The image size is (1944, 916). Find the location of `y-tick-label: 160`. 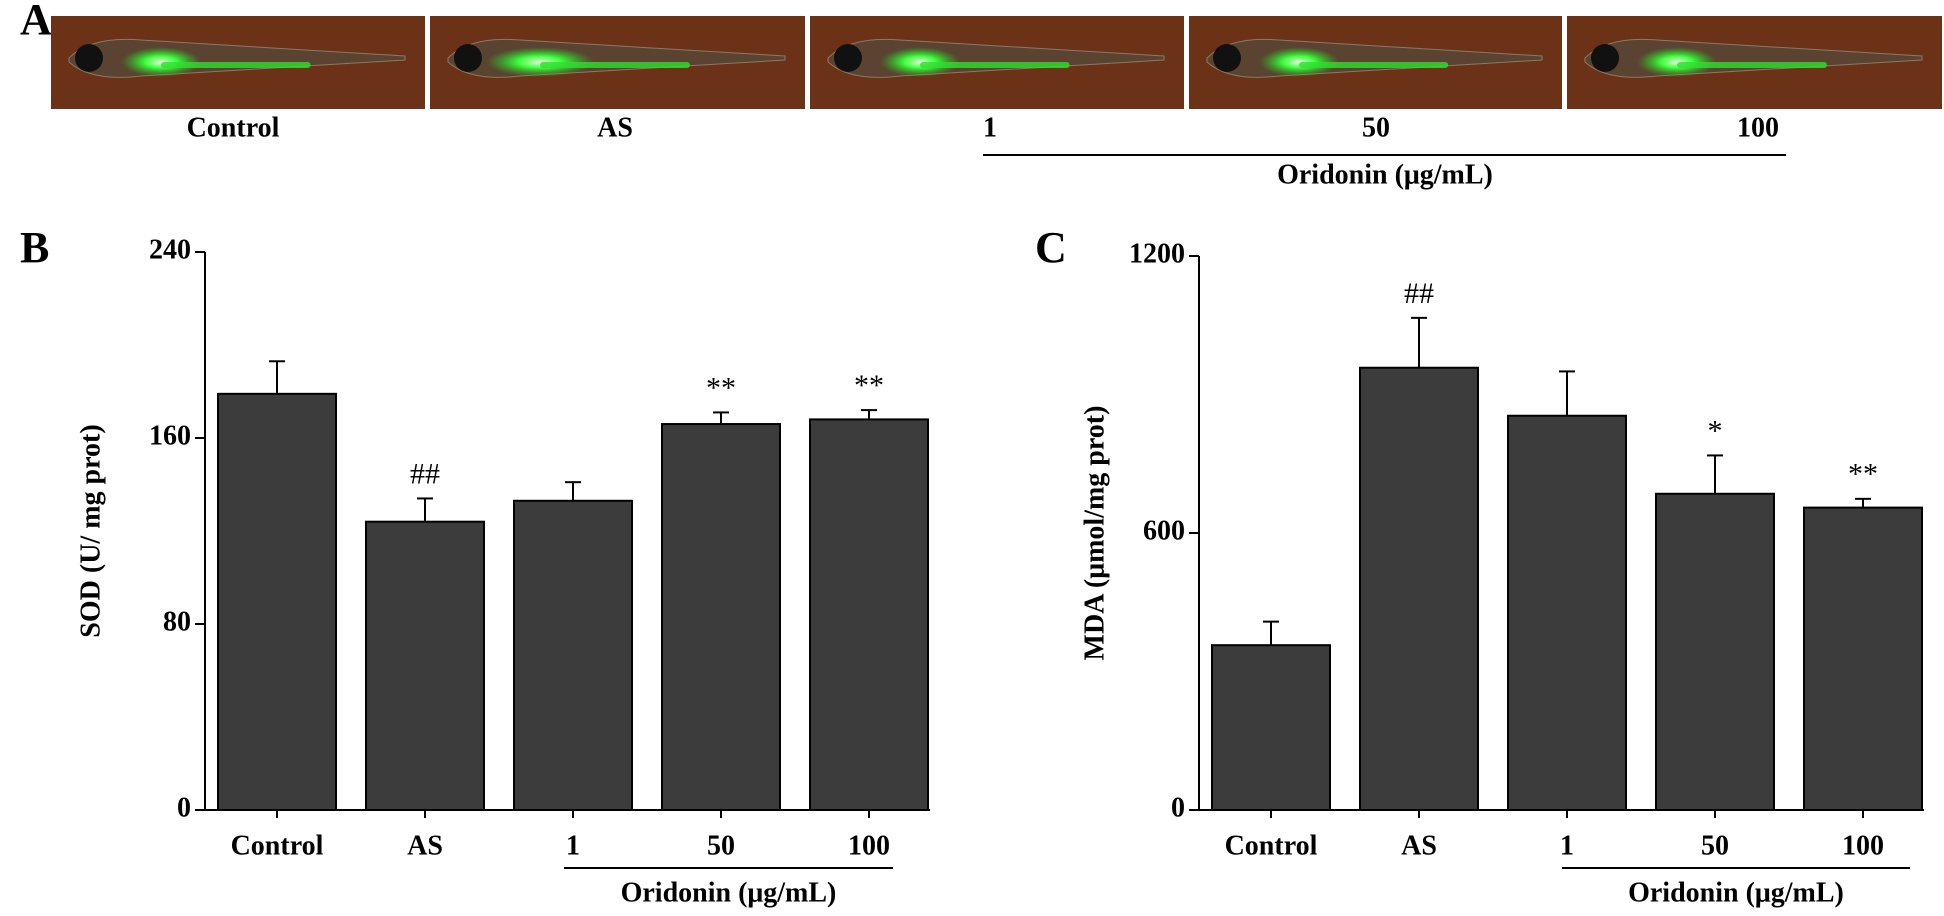

y-tick-label: 160 is located at coordinates (170, 435).